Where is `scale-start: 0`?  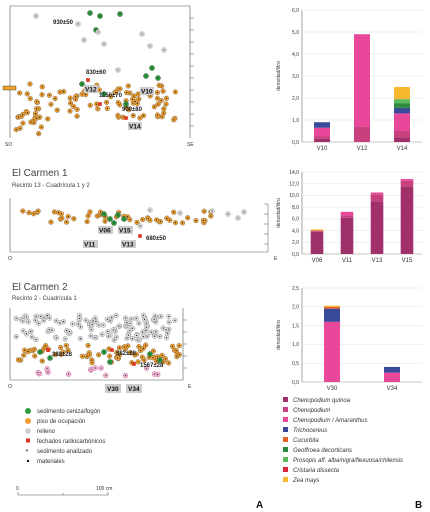
scale-start: 0 is located at coordinates (17, 489).